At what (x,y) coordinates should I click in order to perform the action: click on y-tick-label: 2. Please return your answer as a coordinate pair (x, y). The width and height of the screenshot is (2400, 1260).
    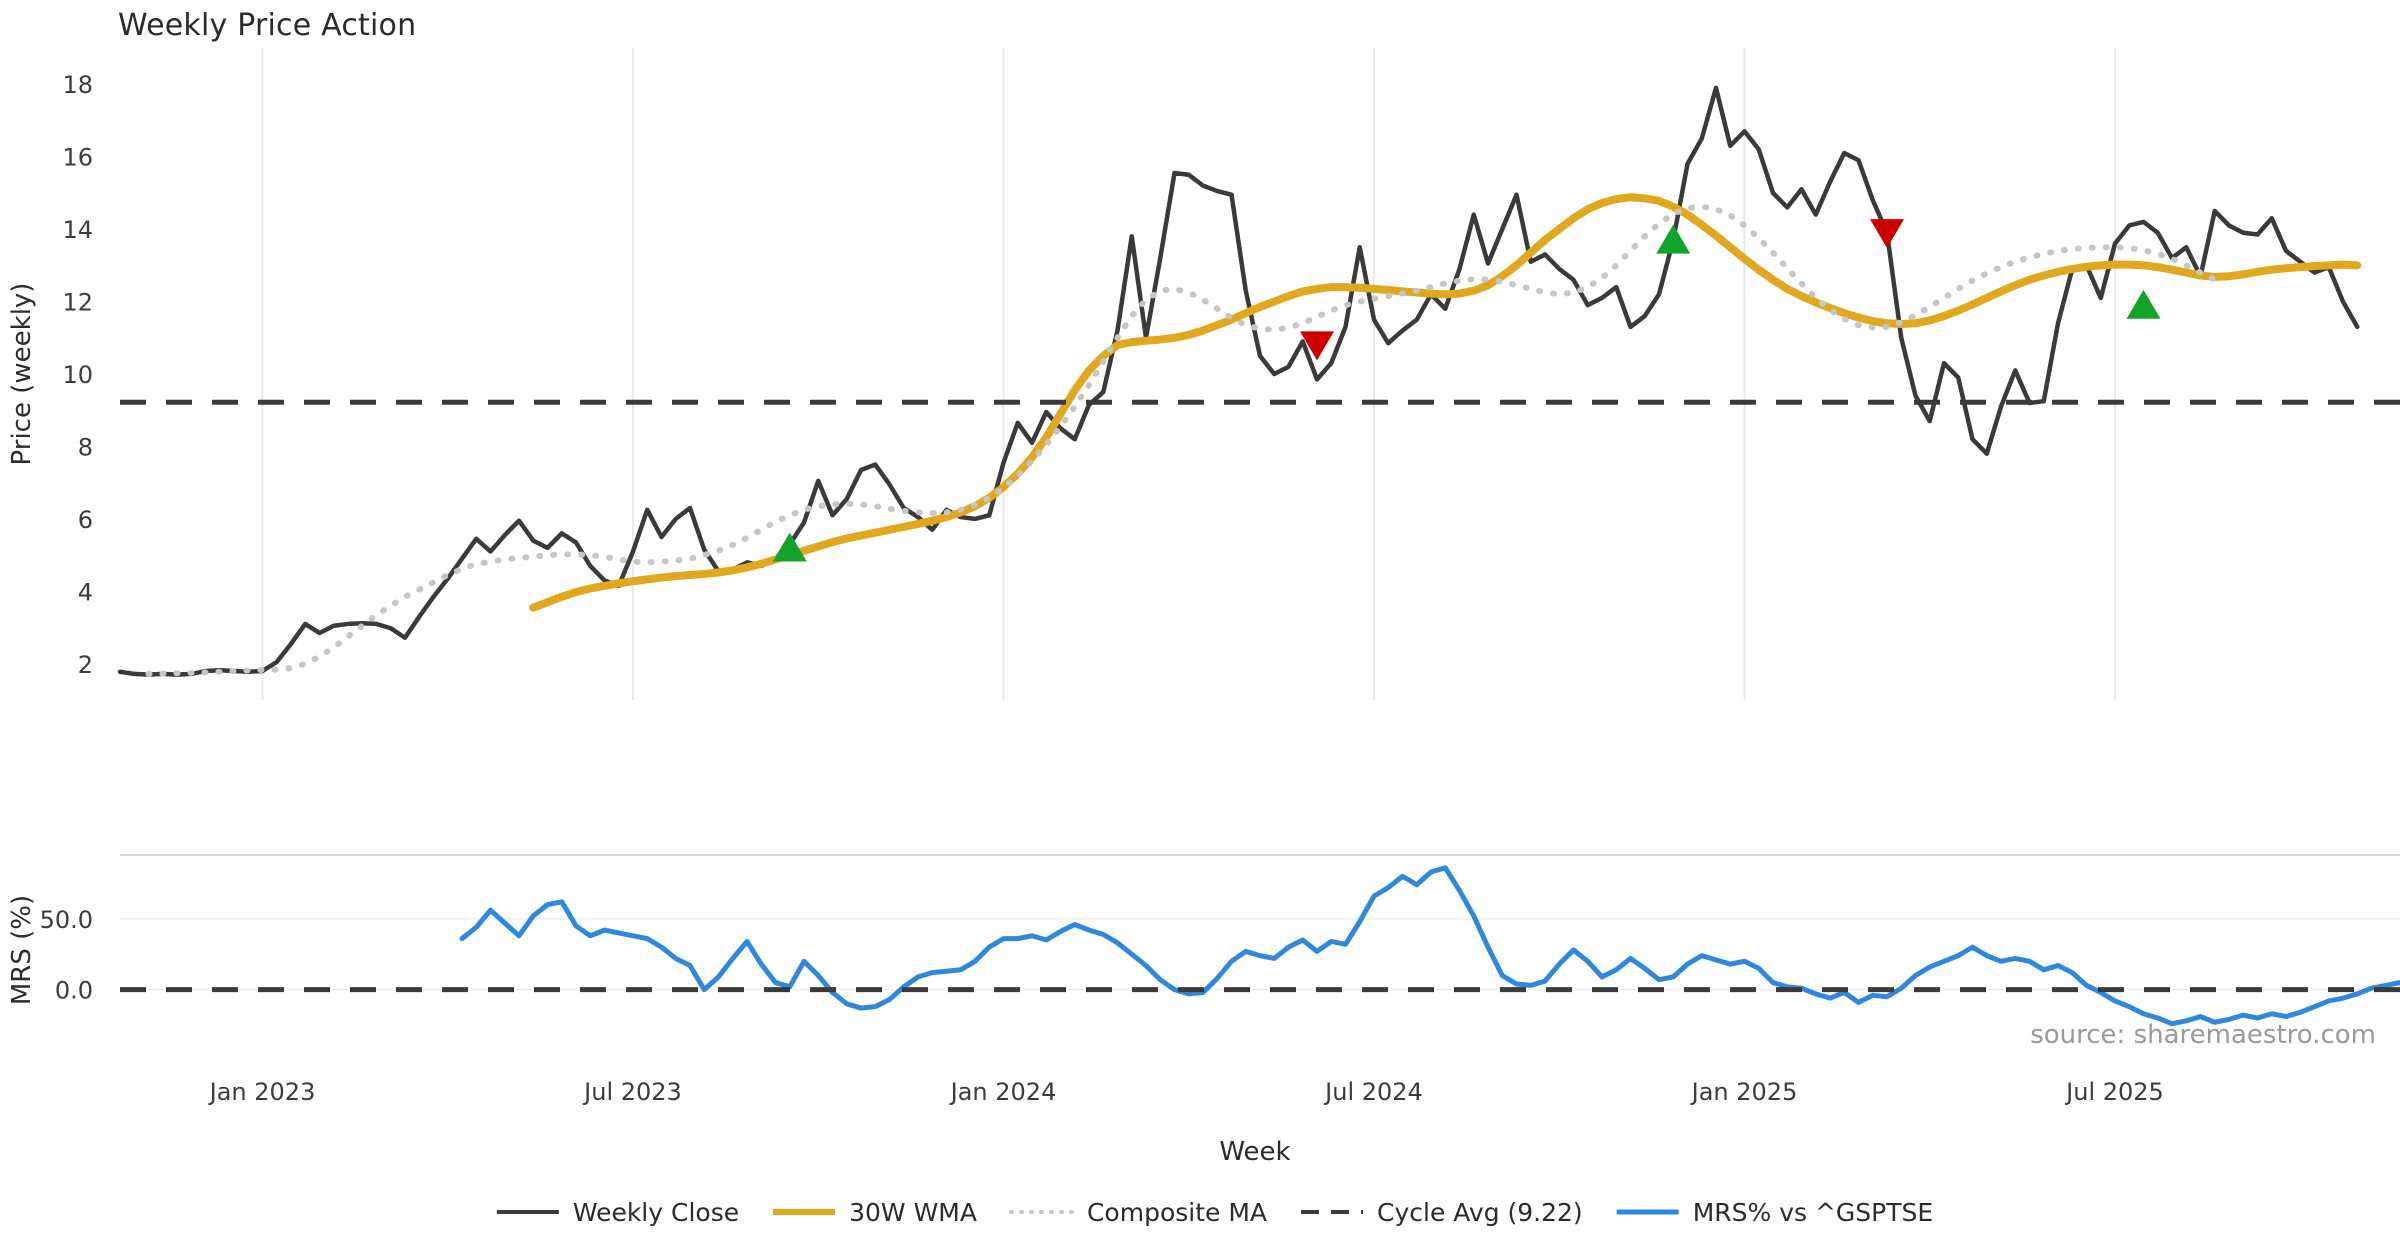
    Looking at the image, I should click on (85, 665).